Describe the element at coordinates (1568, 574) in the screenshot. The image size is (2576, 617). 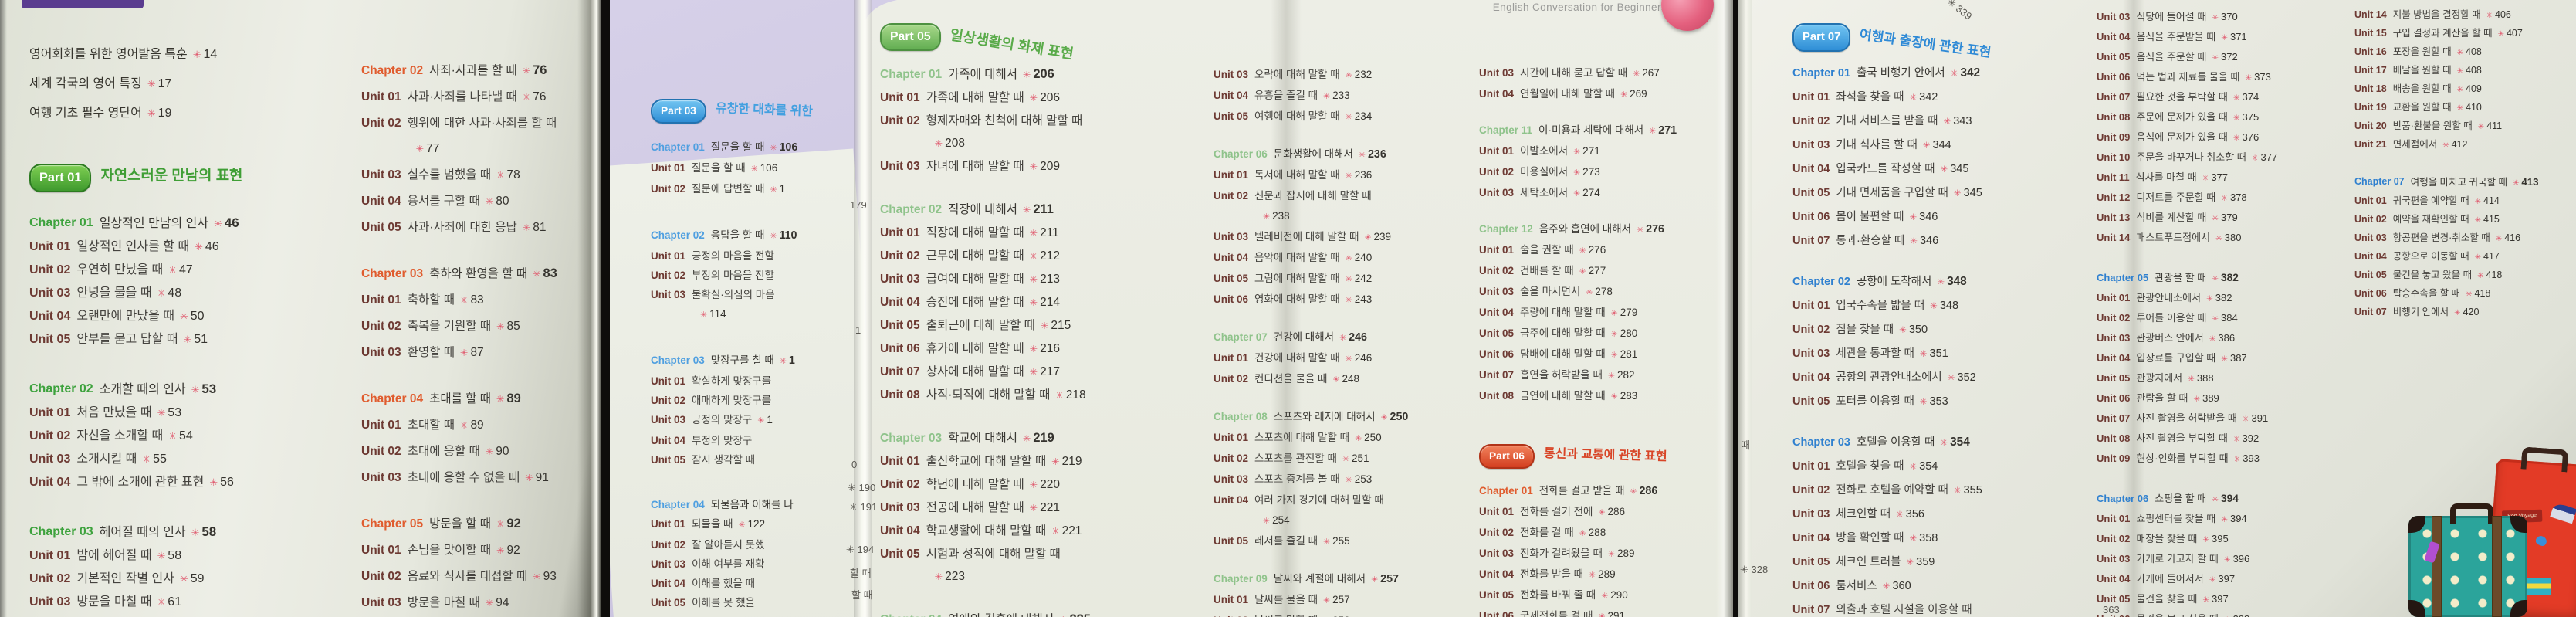
I see `entry-body: 전화를 받을 때 ✳ 289` at that location.